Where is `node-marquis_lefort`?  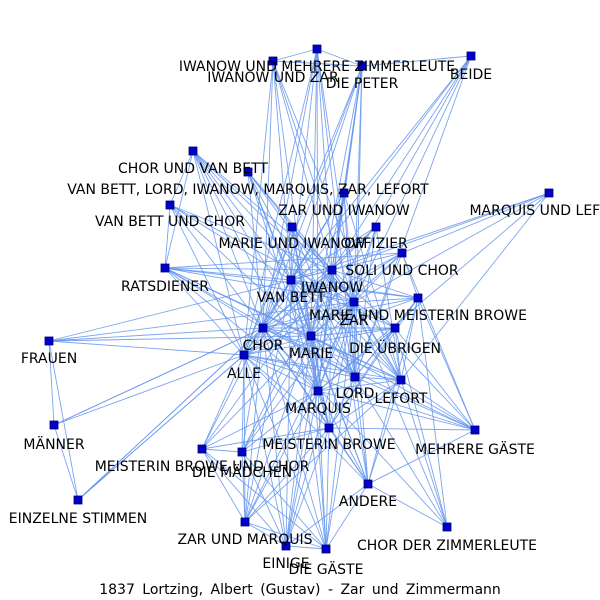
node-marquis_lefort is located at coordinates (549, 193).